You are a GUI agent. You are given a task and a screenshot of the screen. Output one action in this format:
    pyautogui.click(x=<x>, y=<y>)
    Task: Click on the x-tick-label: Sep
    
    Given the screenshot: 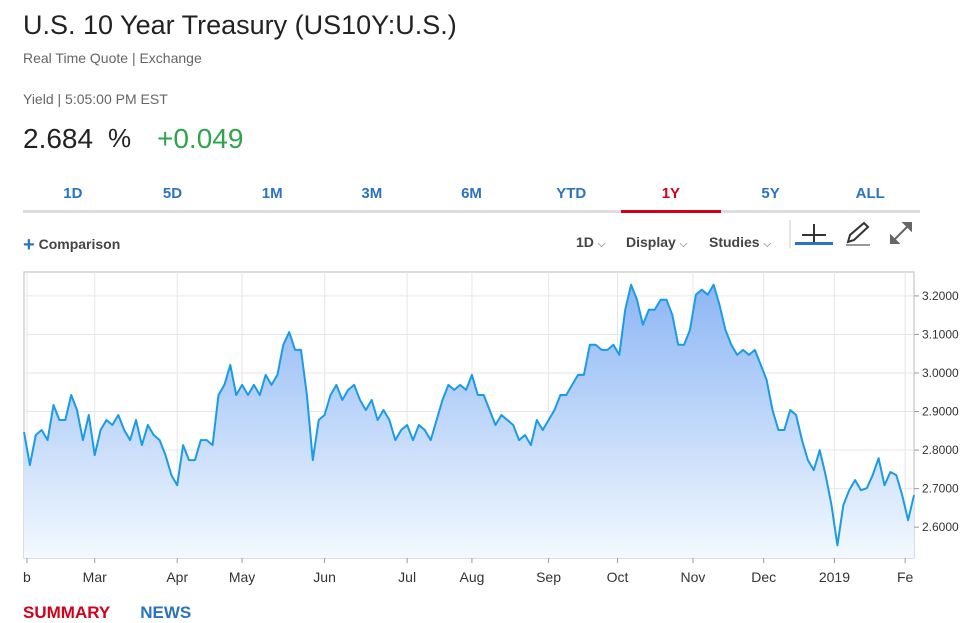 What is the action you would take?
    pyautogui.click(x=548, y=577)
    